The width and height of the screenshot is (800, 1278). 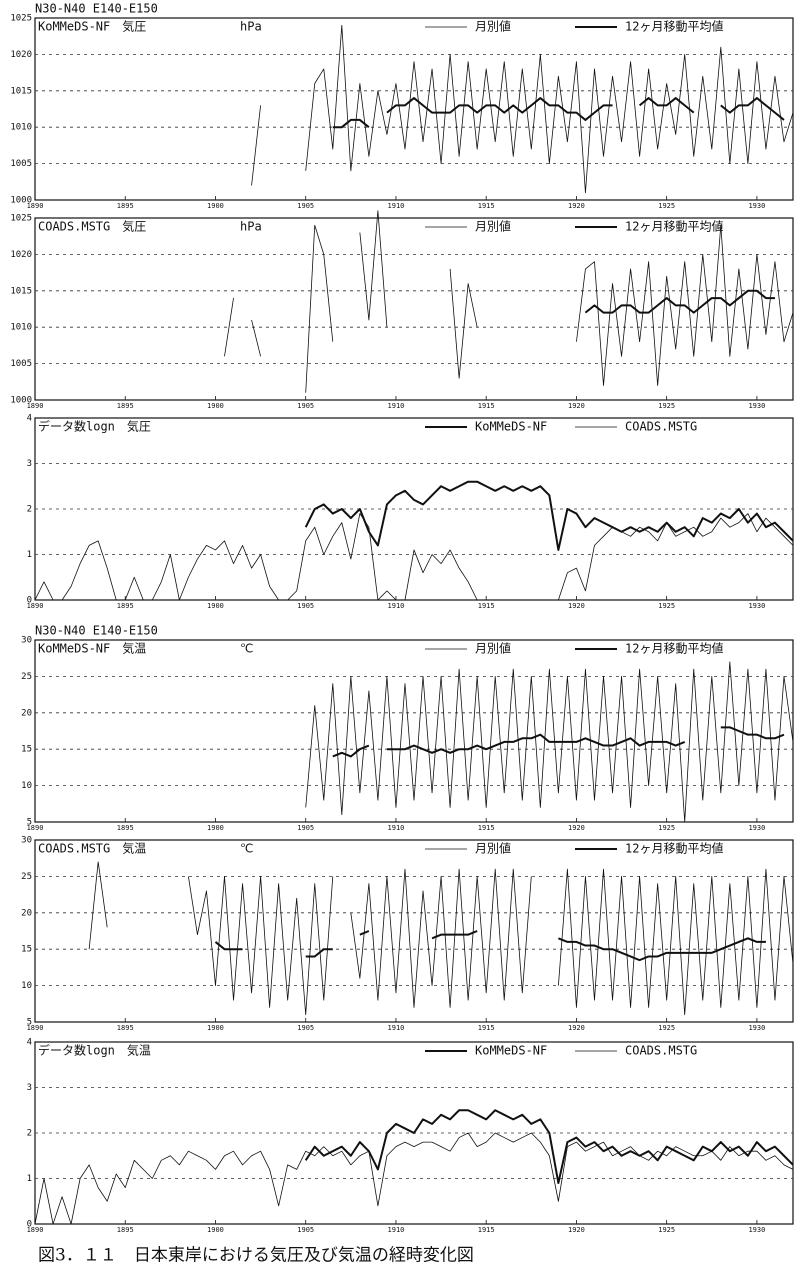 What do you see at coordinates (26, 986) in the screenshot?
I see `y-tick-label: 10` at bounding box center [26, 986].